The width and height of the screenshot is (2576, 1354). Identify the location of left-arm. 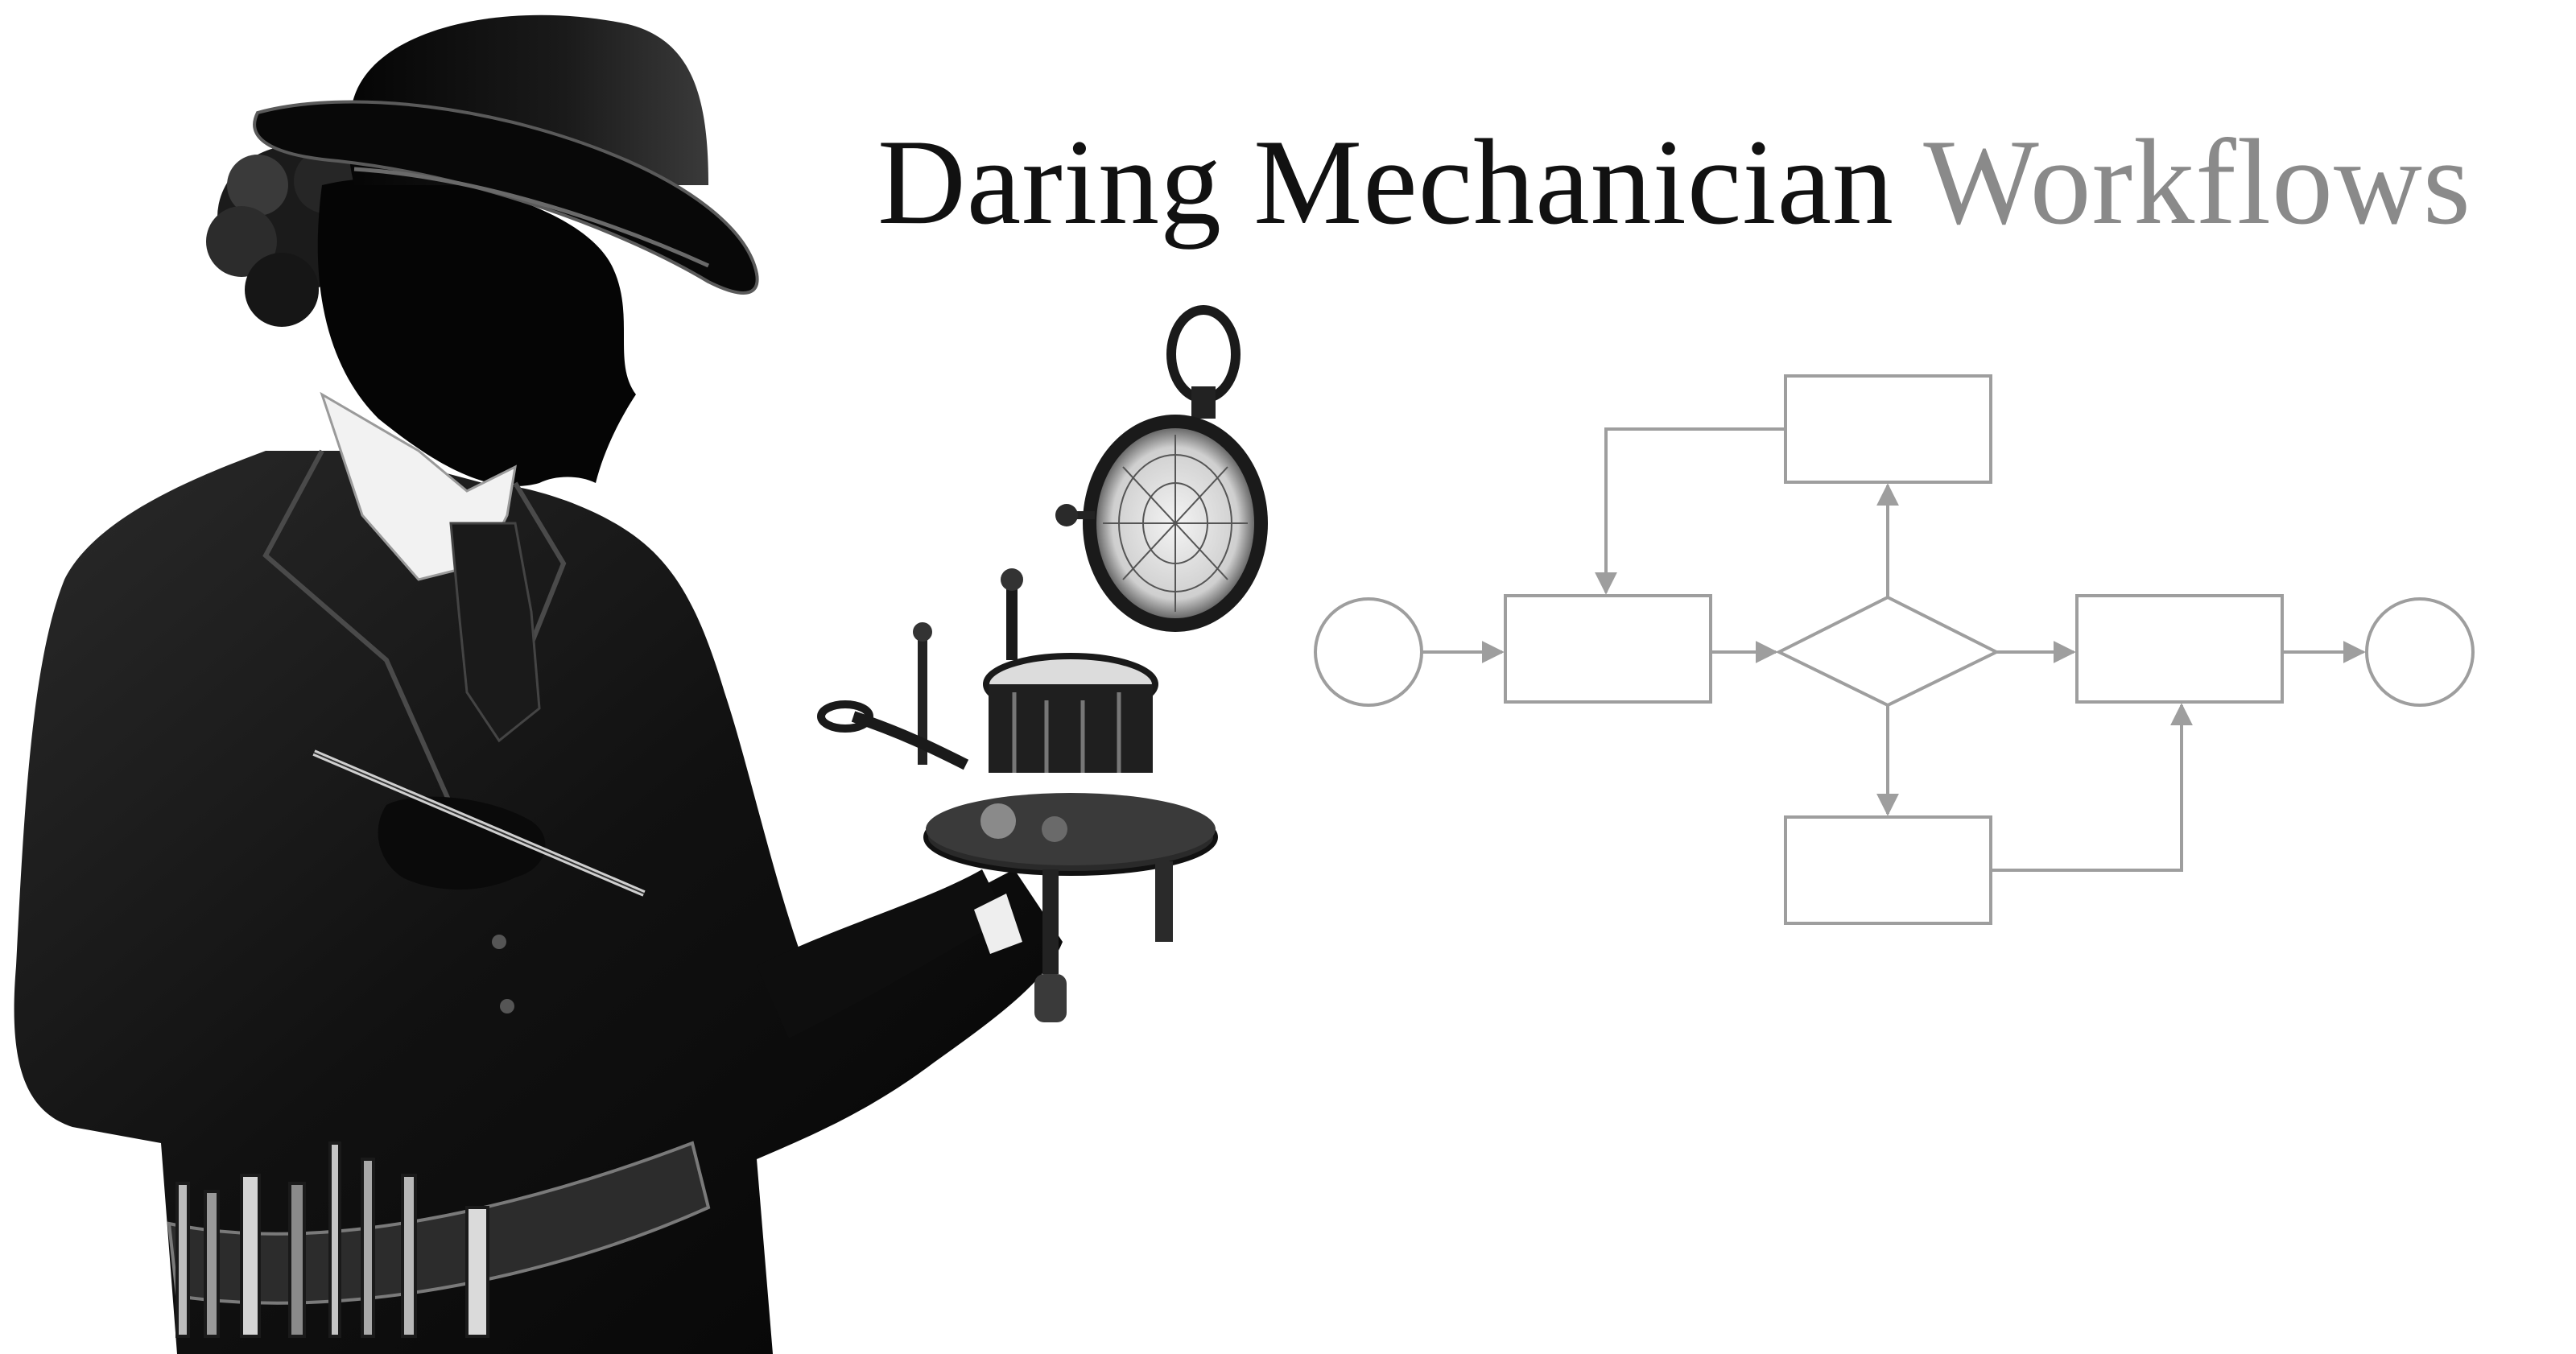
(882, 954).